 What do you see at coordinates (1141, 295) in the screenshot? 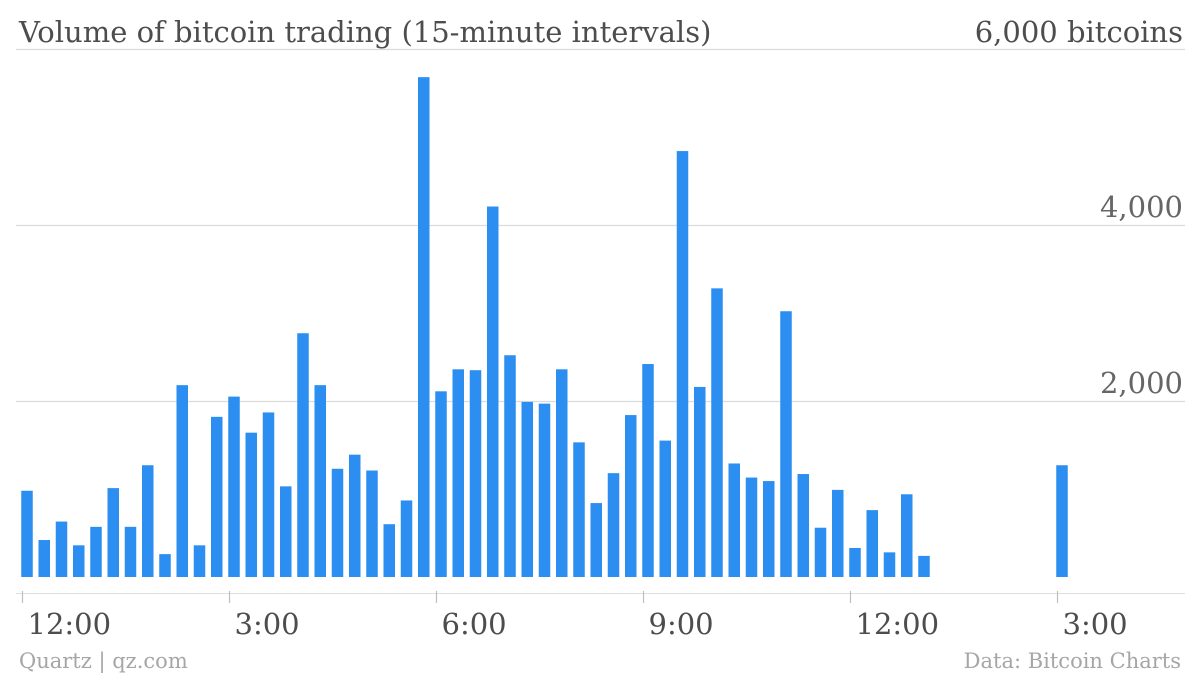
I see `y-tick-labels: 2,000 4,000` at bounding box center [1141, 295].